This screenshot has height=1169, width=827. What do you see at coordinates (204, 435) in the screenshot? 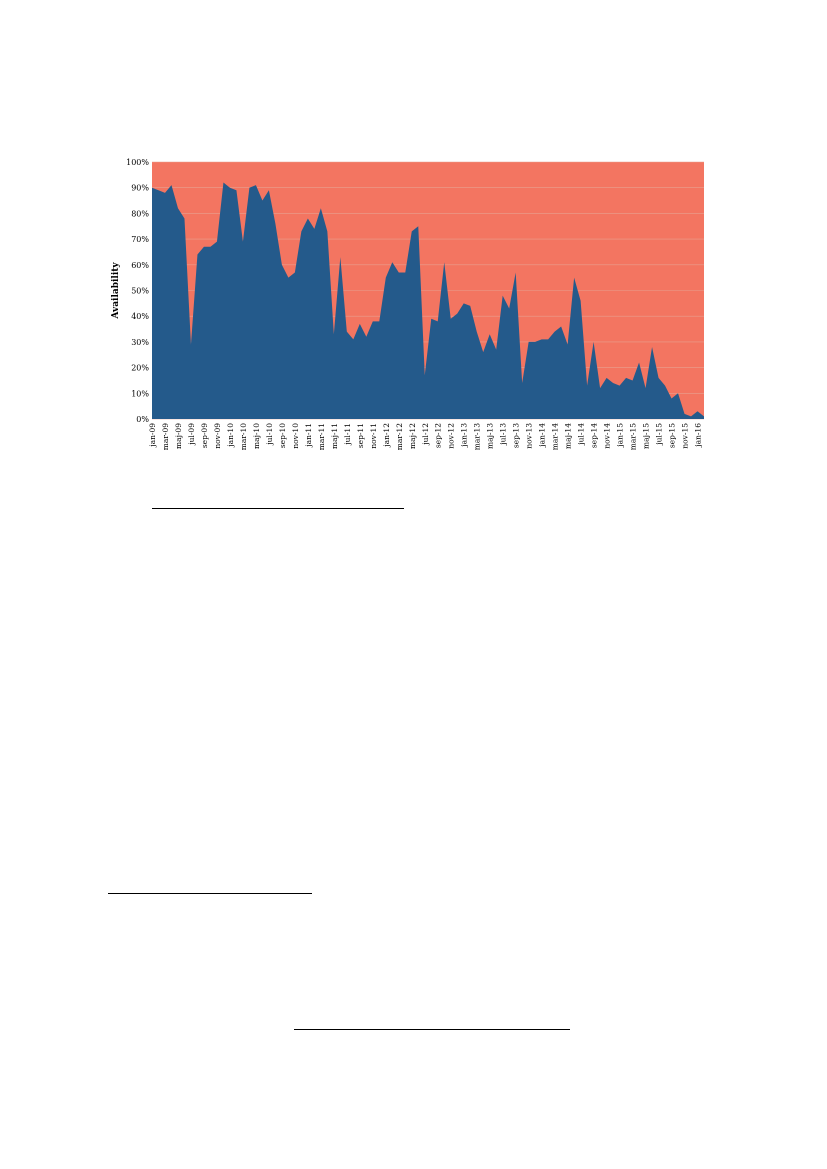
I see `x-tick-label: sep-09` at bounding box center [204, 435].